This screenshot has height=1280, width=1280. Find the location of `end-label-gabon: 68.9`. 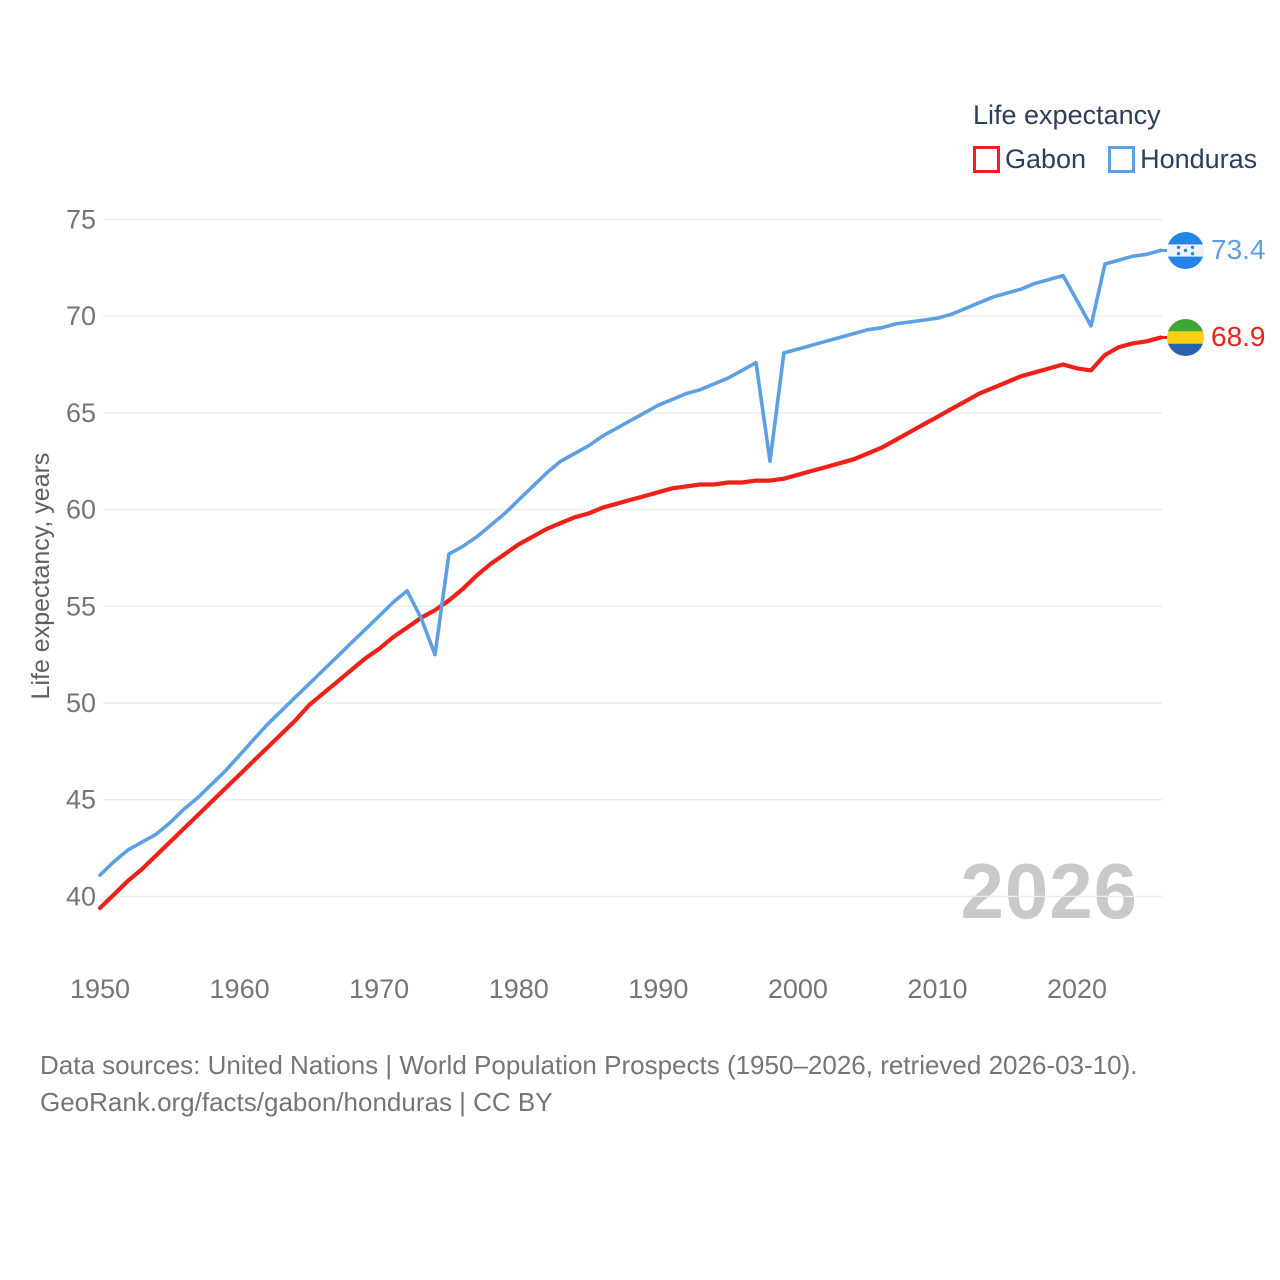

end-label-gabon: 68.9 is located at coordinates (1216, 337).